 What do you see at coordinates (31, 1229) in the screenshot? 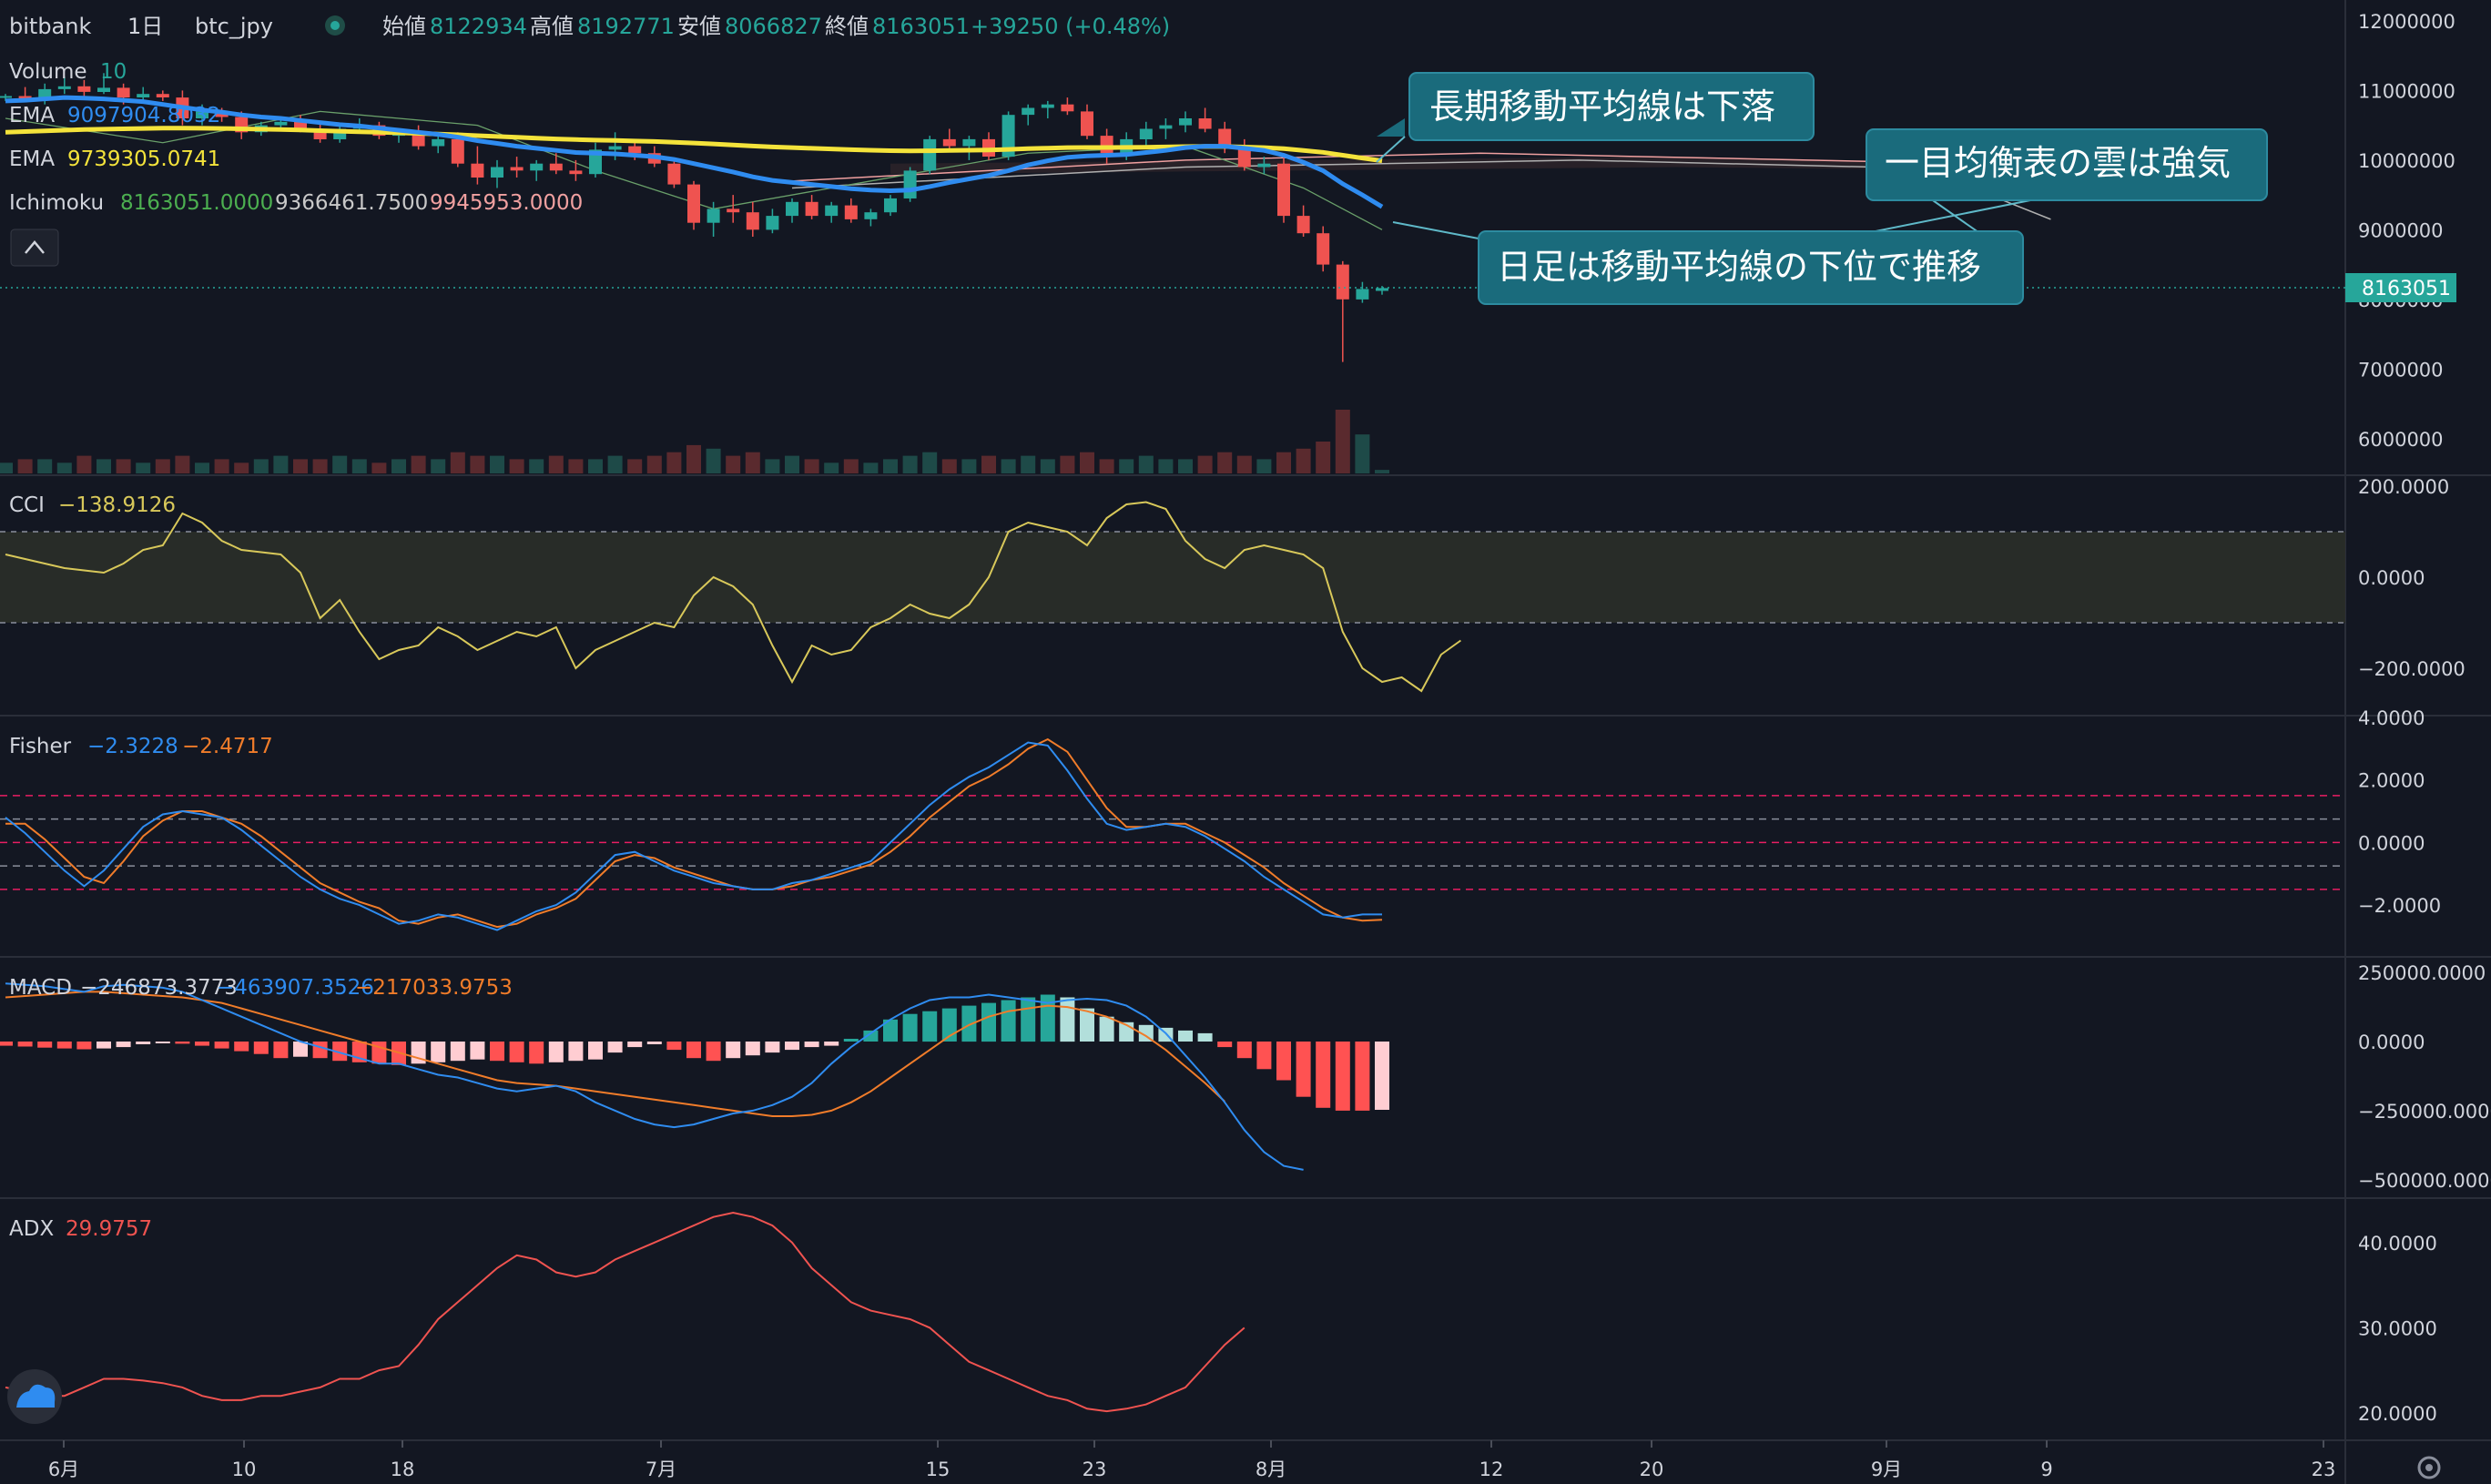
I see `adx-legend-label: ADX` at bounding box center [31, 1229].